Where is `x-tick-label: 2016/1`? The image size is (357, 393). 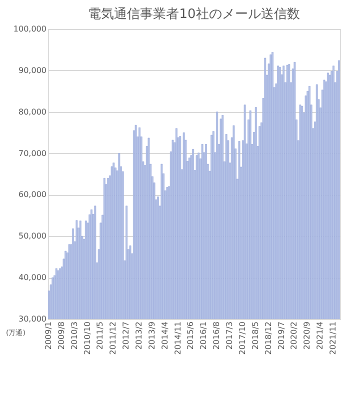 x-tick-label: 2016/1 is located at coordinates (203, 336).